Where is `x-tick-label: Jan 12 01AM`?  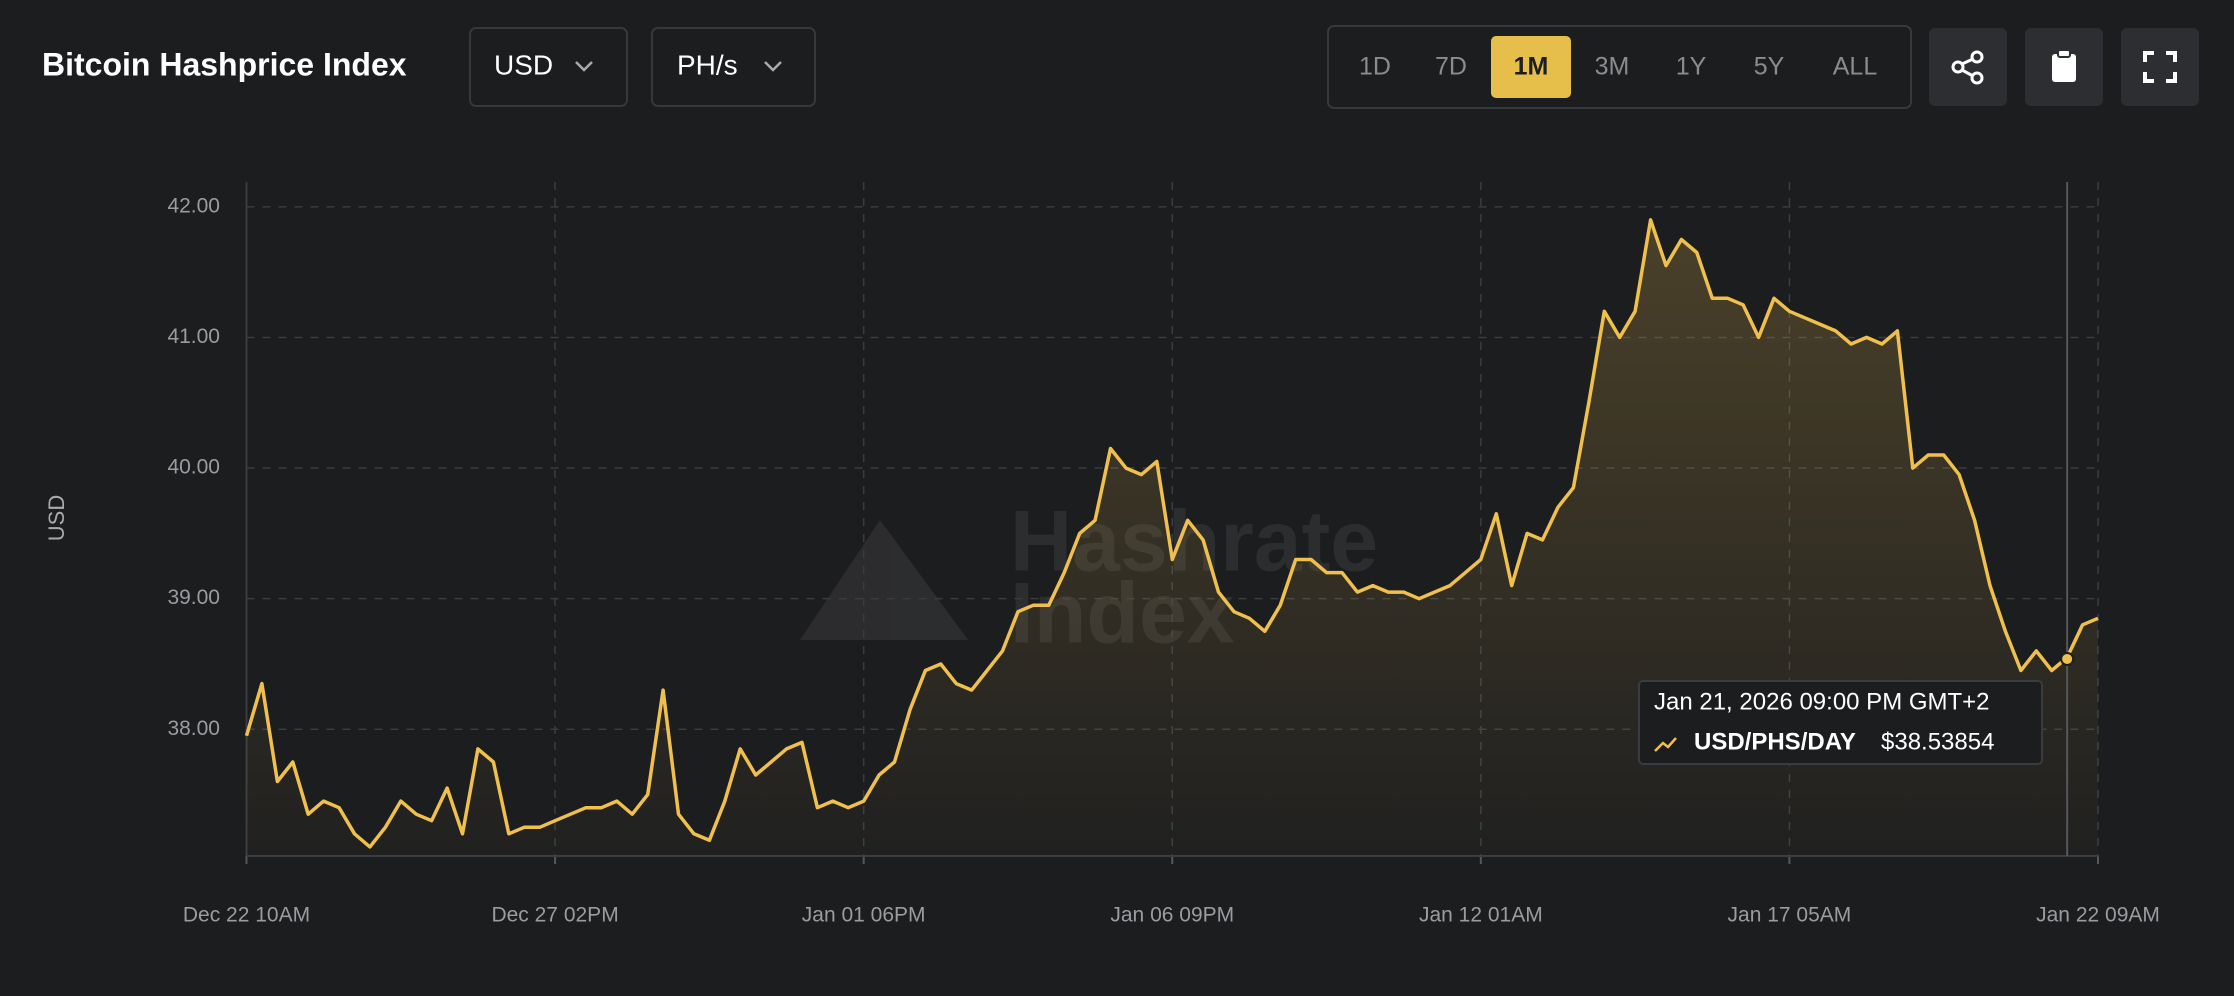
x-tick-label: Jan 12 01AM is located at coordinates (1481, 915).